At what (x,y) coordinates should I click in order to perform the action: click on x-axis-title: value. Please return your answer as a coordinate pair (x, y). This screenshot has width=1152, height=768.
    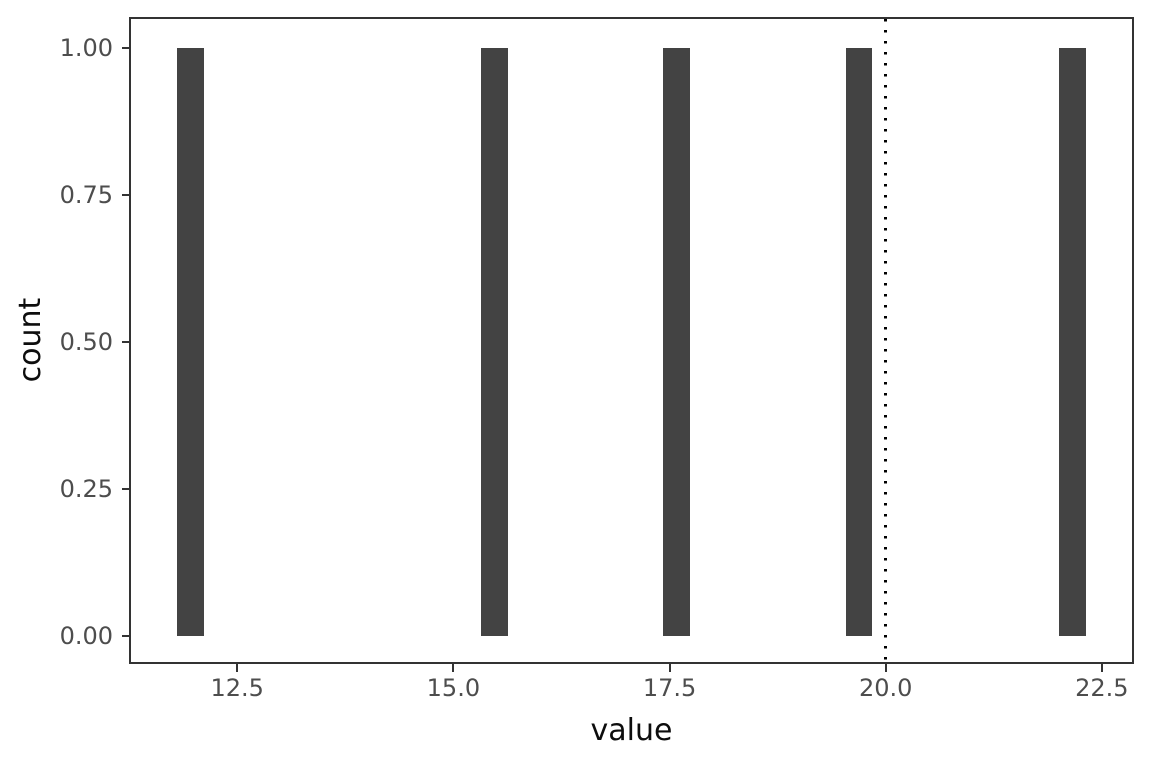
    Looking at the image, I should click on (631, 730).